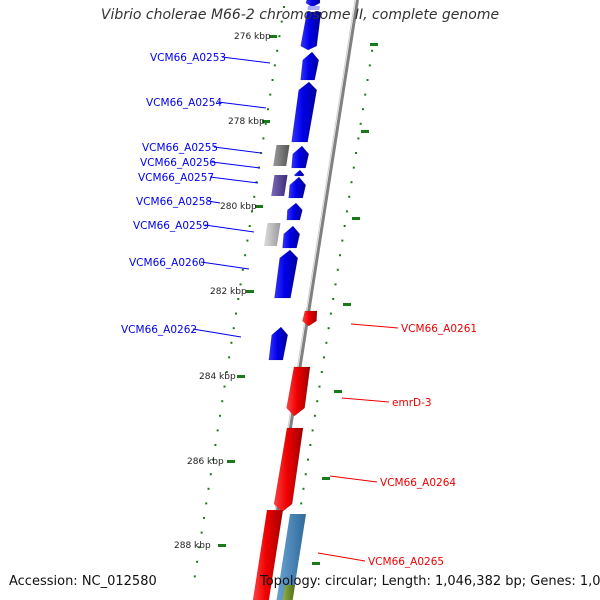 This screenshot has width=600, height=600. What do you see at coordinates (267, 555) in the screenshot?
I see `gene-arrow-VCM66_A0265` at bounding box center [267, 555].